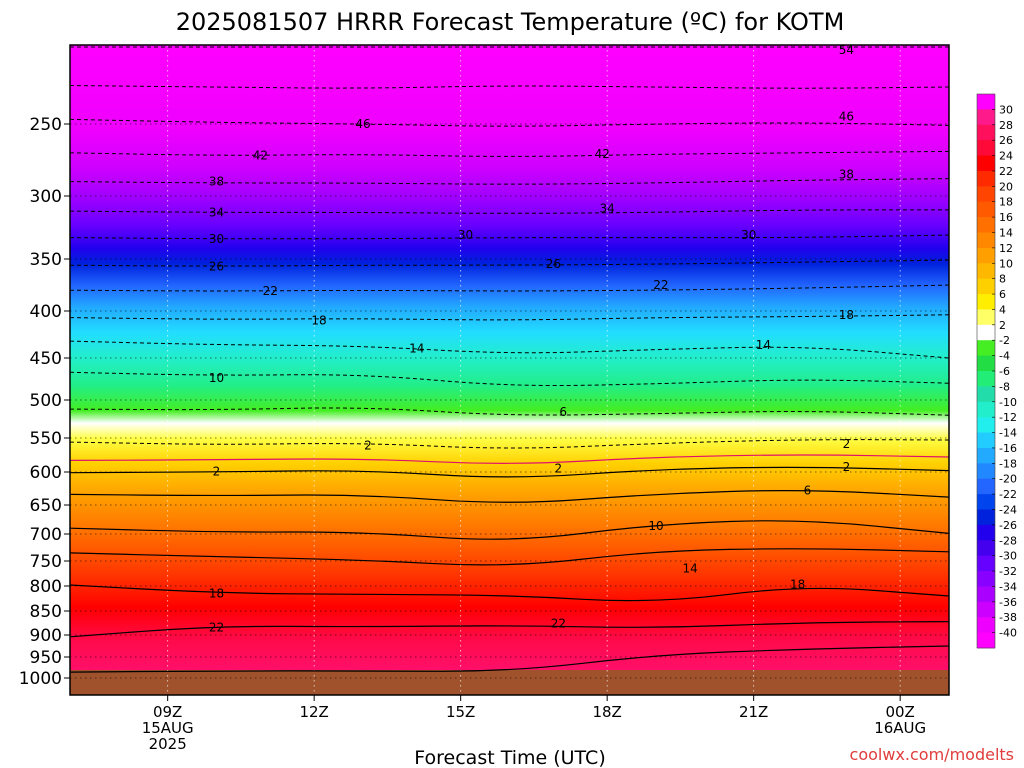 The image size is (1024, 768). I want to click on colorbar-label: 14, so click(1006, 233).